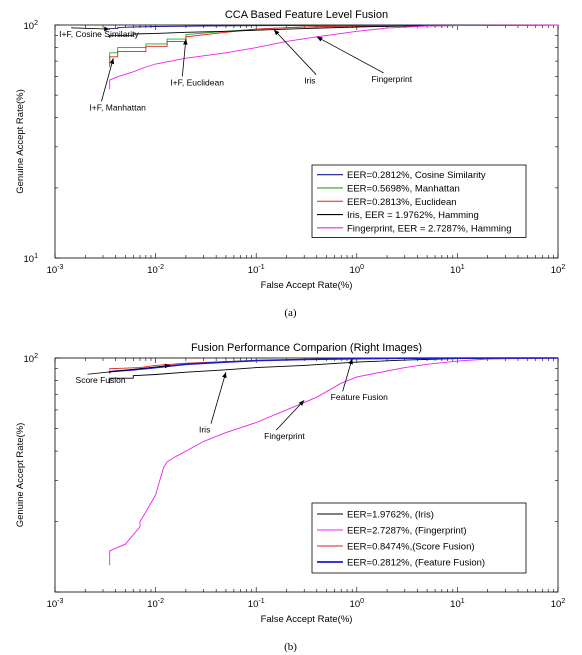 This screenshot has width=582, height=655. I want to click on chart-0-ytick-label-1: 10², so click(31, 26).